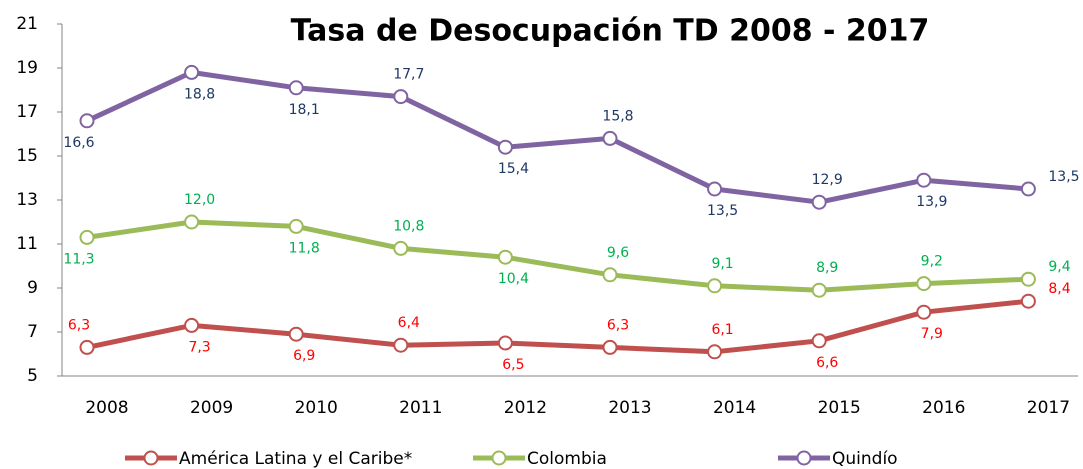 This screenshot has width=1083, height=469. I want to click on x-tick-label: 2017, so click(1048, 408).